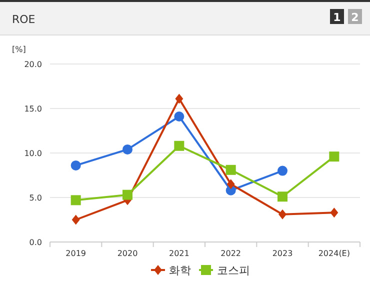  I want to click on y-tick-label: 20.0, so click(33, 64).